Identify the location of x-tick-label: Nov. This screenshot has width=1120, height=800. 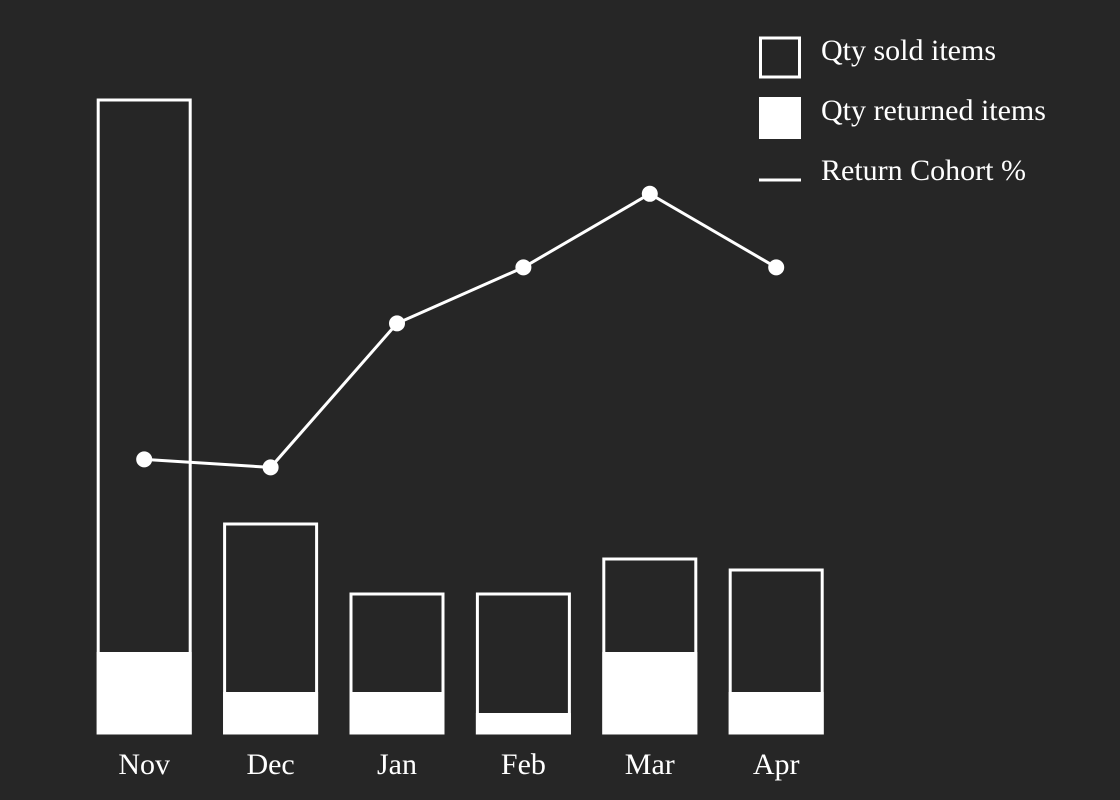
(144, 764).